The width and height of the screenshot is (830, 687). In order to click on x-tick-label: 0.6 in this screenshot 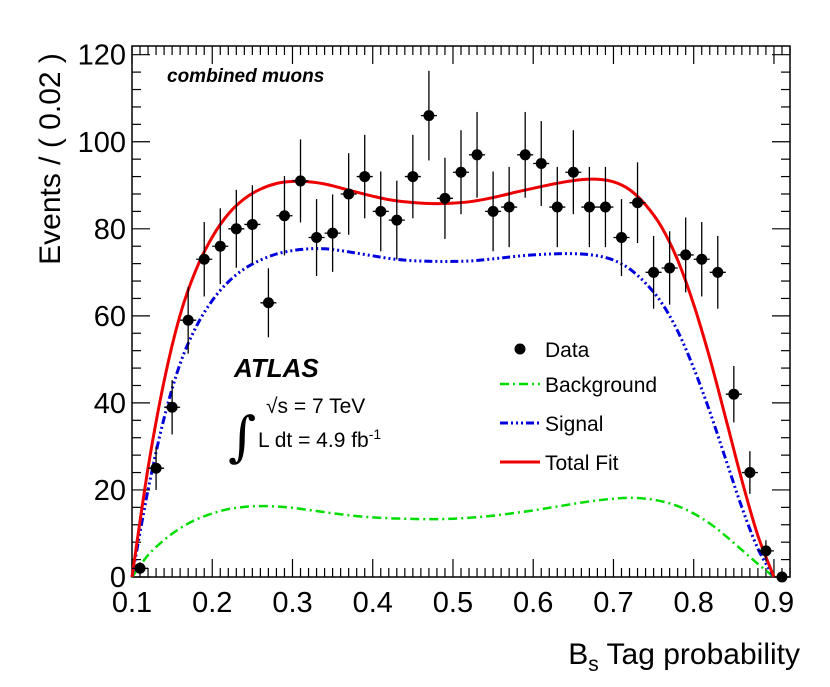, I will do `click(533, 603)`.